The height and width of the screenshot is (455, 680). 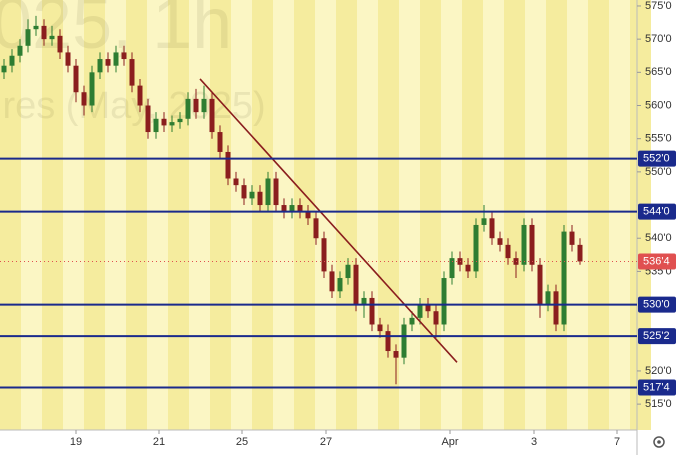 What do you see at coordinates (658, 404) in the screenshot?
I see `y-tick-label: 515'0` at bounding box center [658, 404].